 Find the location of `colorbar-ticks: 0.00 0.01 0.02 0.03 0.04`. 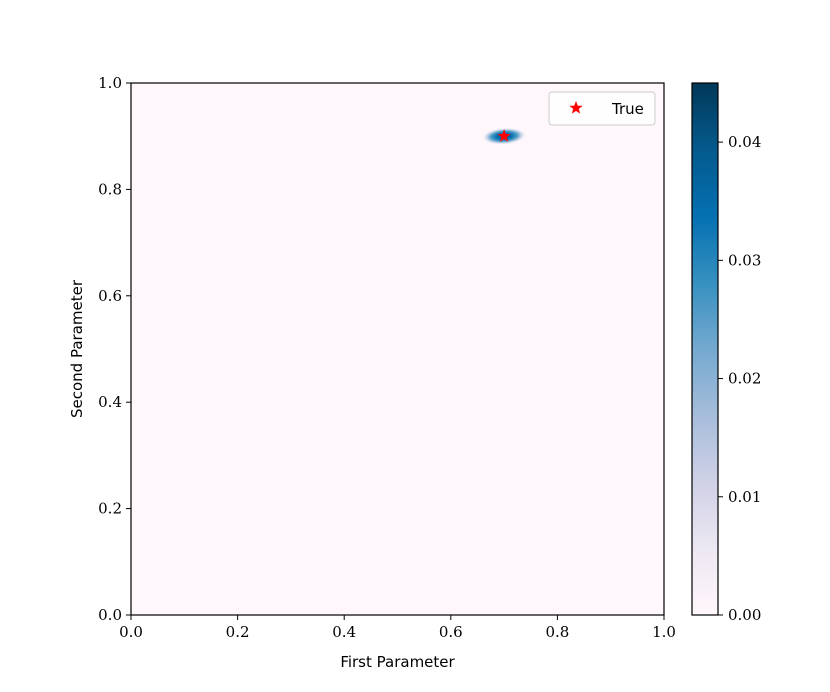

colorbar-ticks: 0.00 0.01 0.02 0.03 0.04 is located at coordinates (739, 378).